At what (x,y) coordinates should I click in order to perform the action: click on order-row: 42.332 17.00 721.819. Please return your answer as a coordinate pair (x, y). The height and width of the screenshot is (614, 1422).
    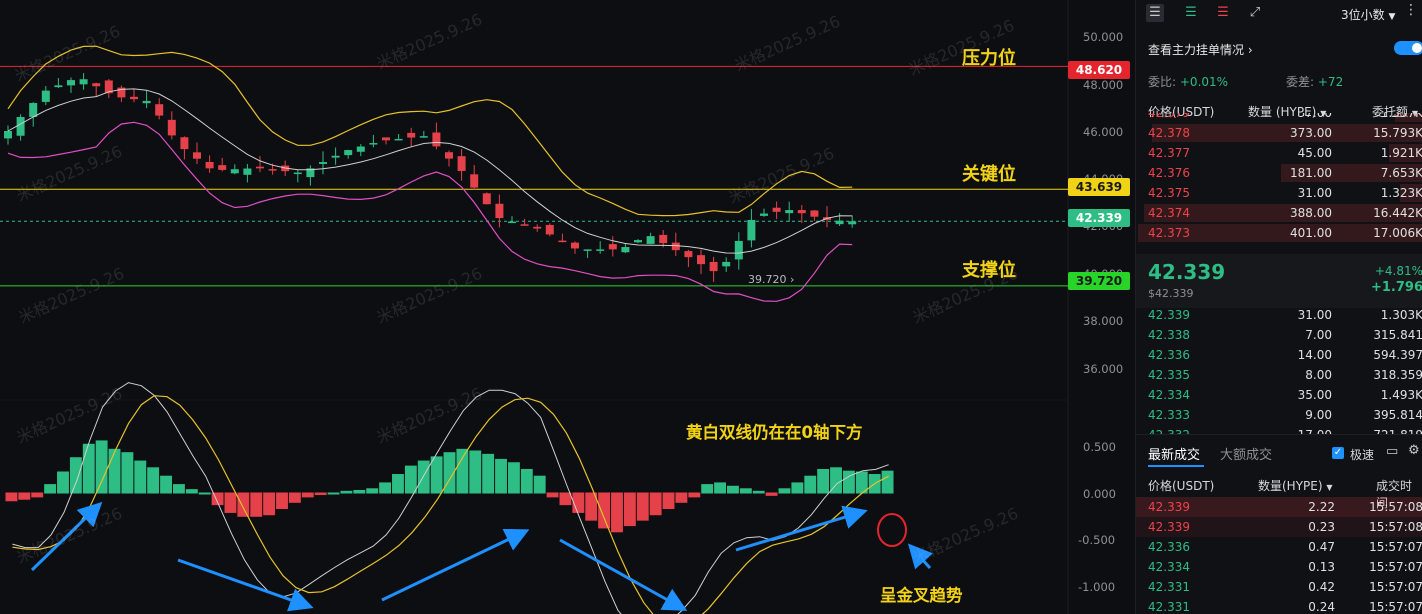
    Looking at the image, I should click on (1279, 430).